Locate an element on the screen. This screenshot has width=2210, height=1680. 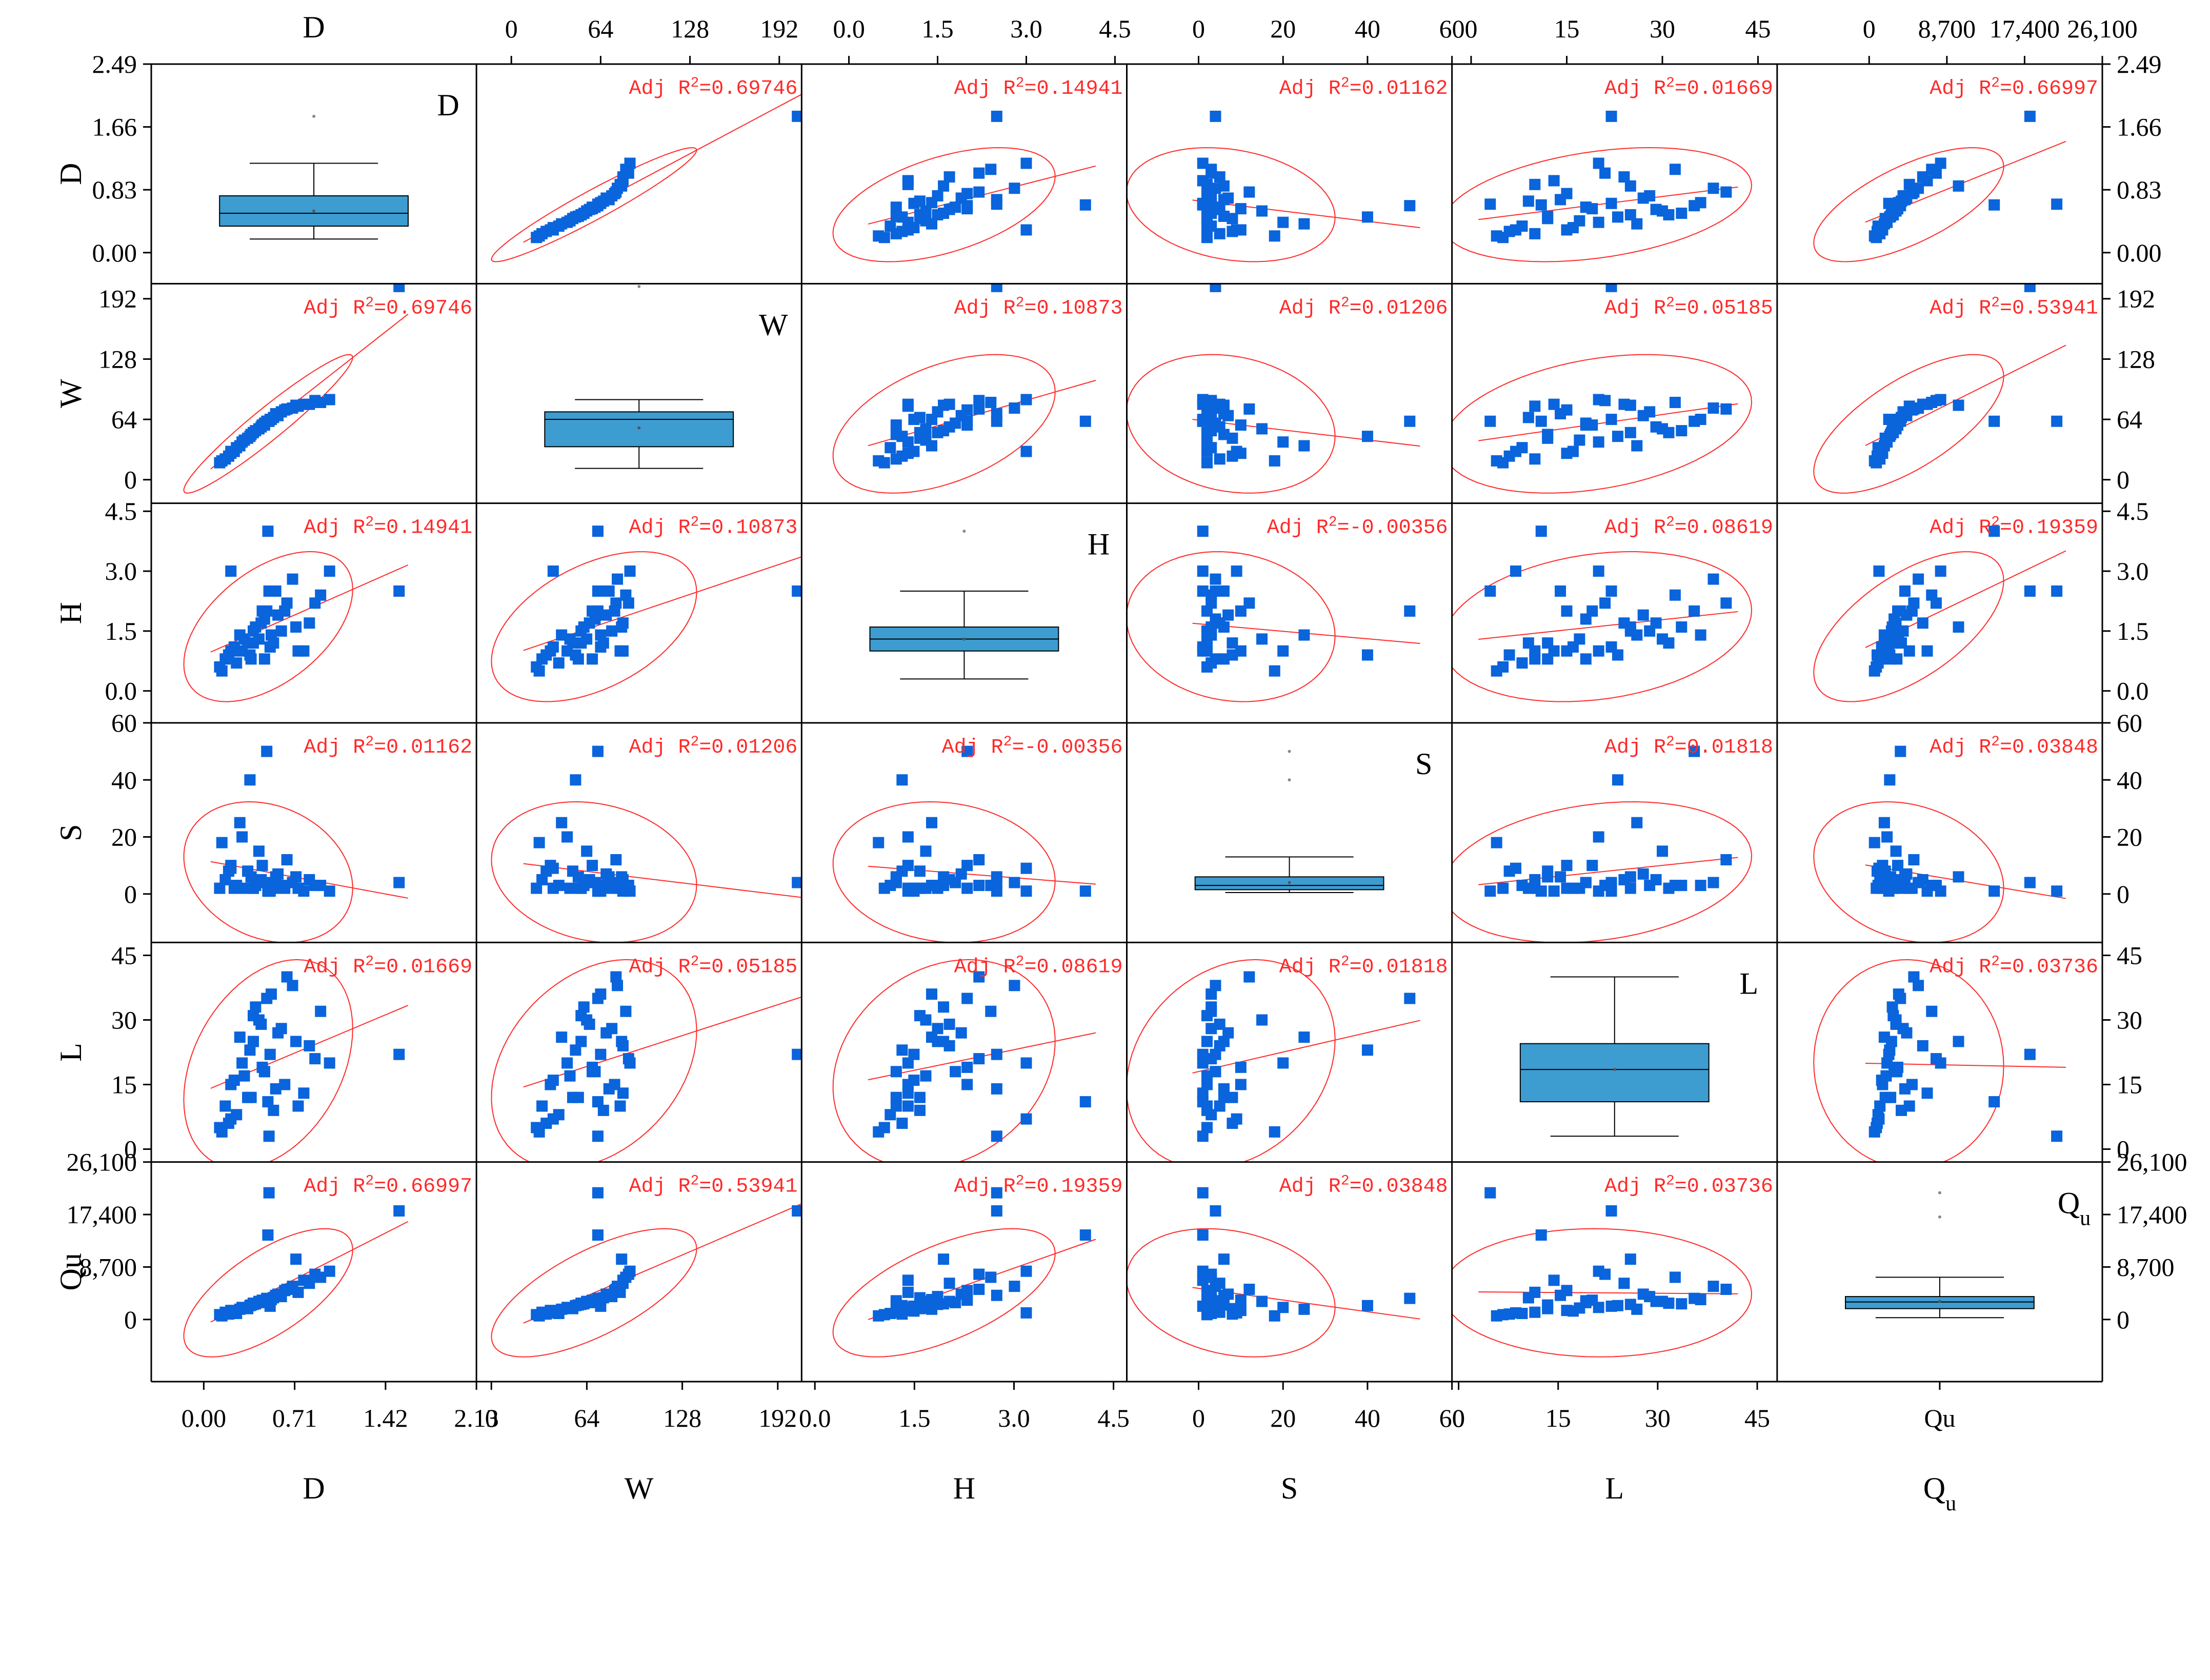
right-tick-label: 15 is located at coordinates (2129, 1084).